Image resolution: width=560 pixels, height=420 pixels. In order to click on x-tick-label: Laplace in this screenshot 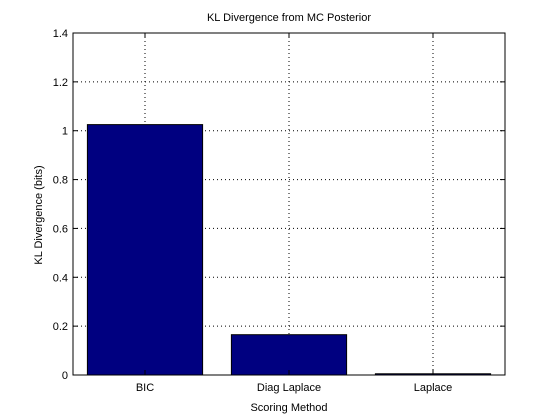, I will do `click(433, 388)`.